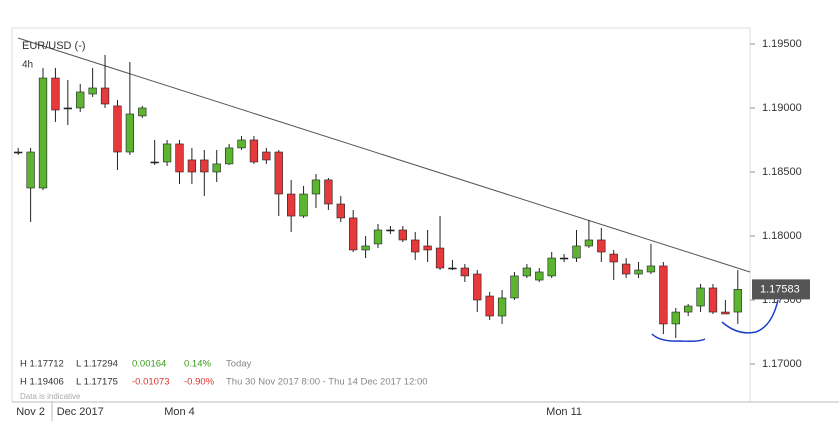  Describe the element at coordinates (782, 108) in the screenshot. I see `y-tick-label: 1.19000` at that location.